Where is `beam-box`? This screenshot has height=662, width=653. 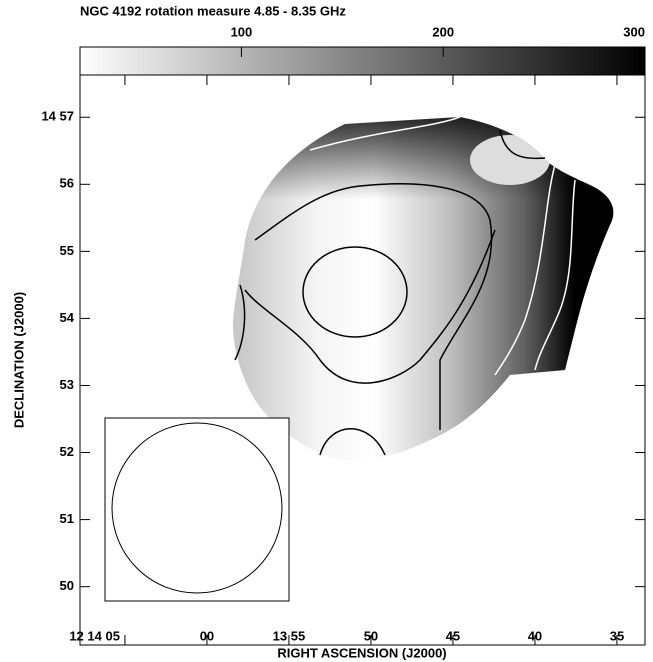 beam-box is located at coordinates (197, 509).